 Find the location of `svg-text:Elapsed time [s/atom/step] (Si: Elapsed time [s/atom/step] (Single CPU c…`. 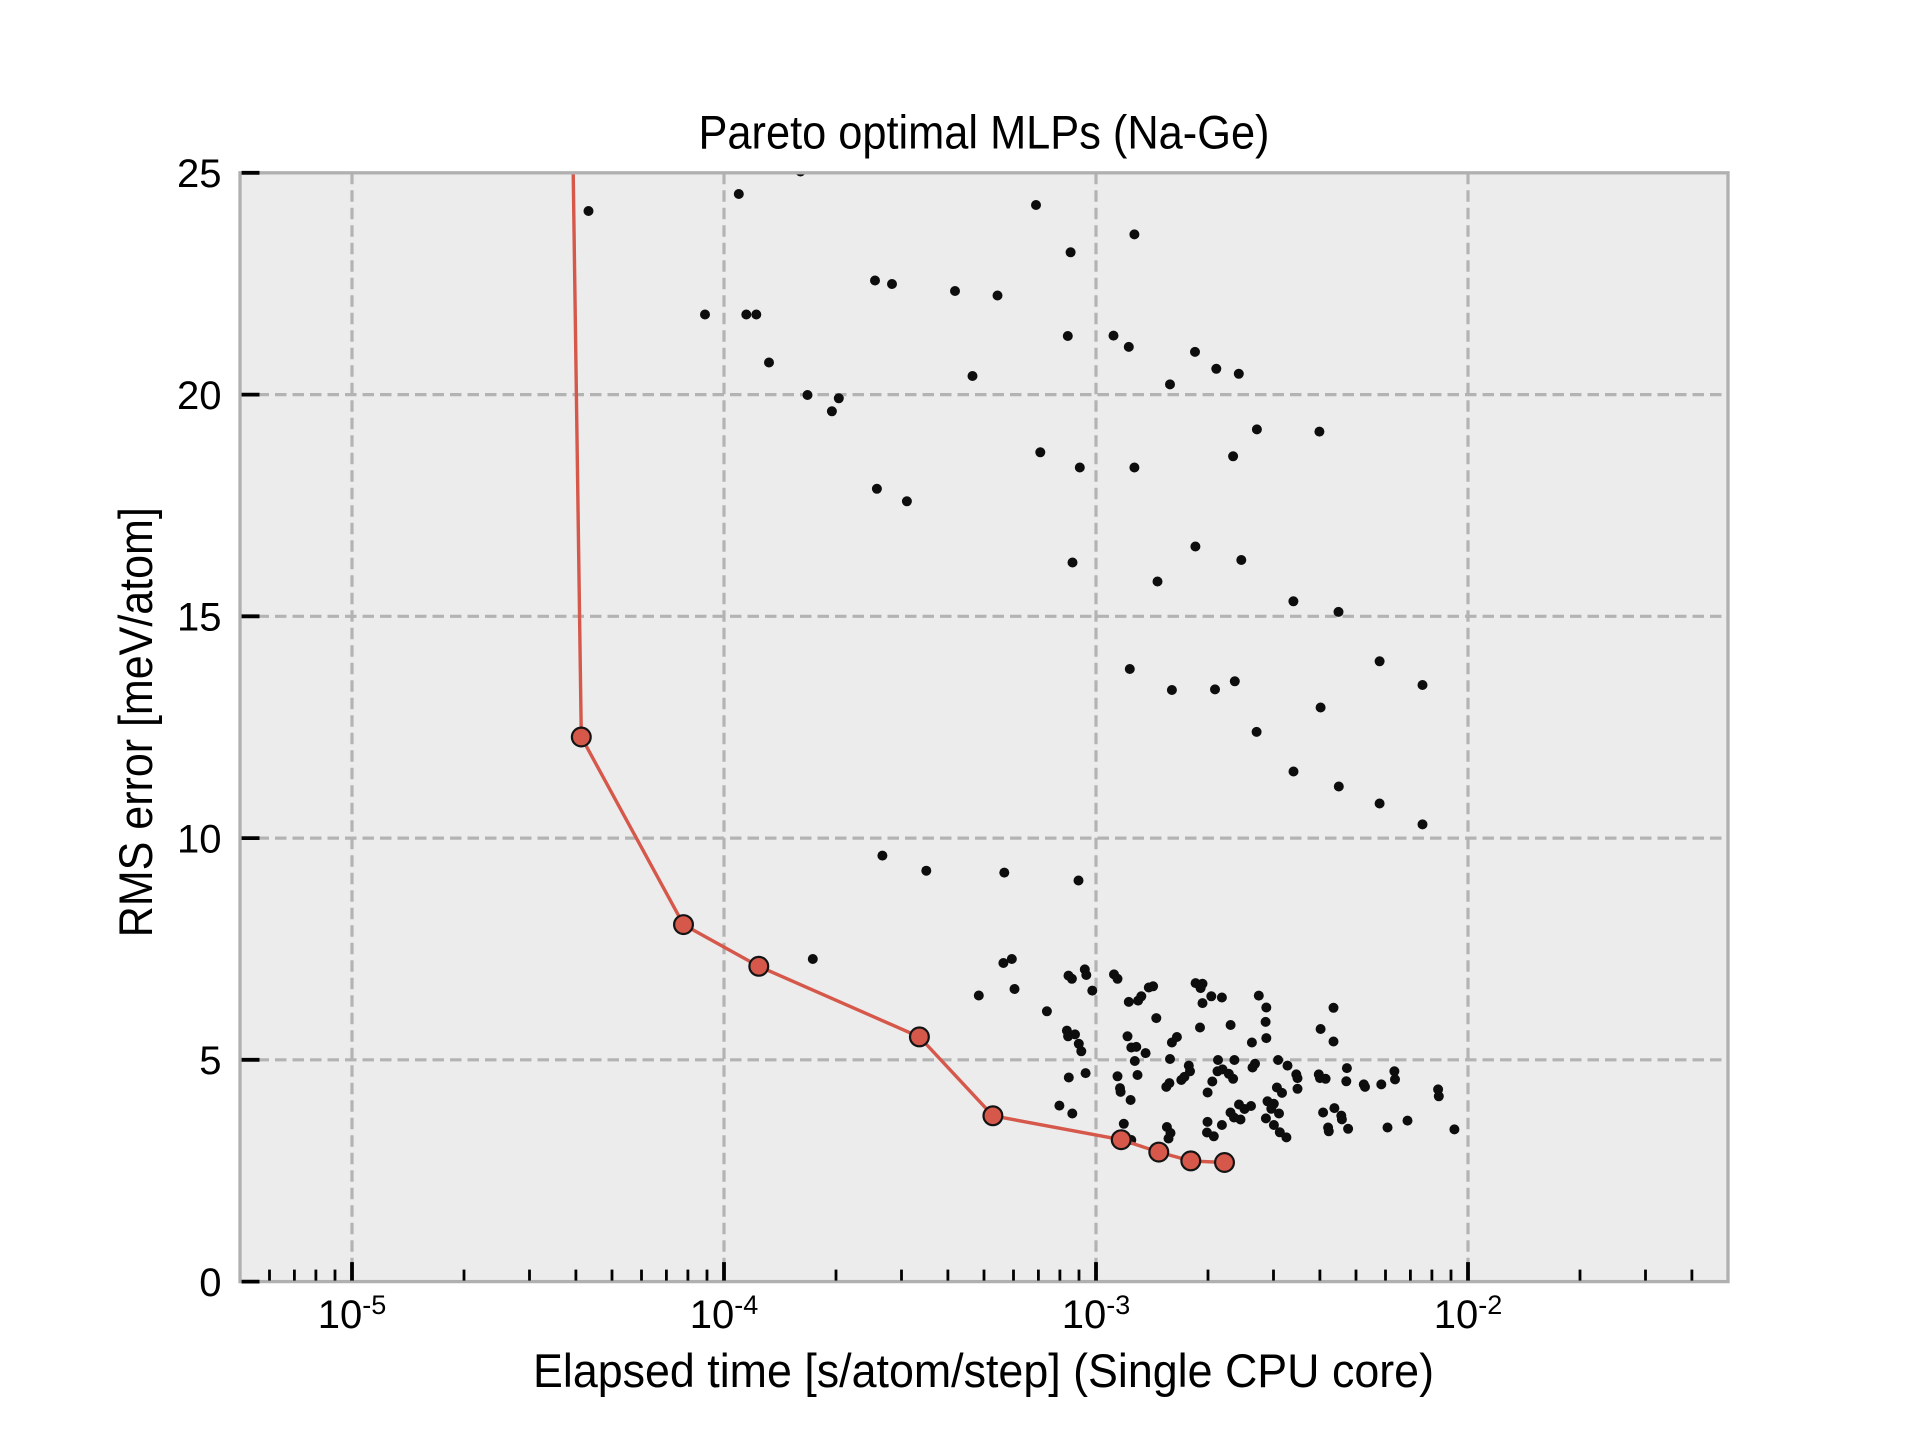

svg-text:Elapsed time [s/atom/step] (Si: Elapsed time [s/atom/step] (Single CPU c… is located at coordinates (983, 1370).